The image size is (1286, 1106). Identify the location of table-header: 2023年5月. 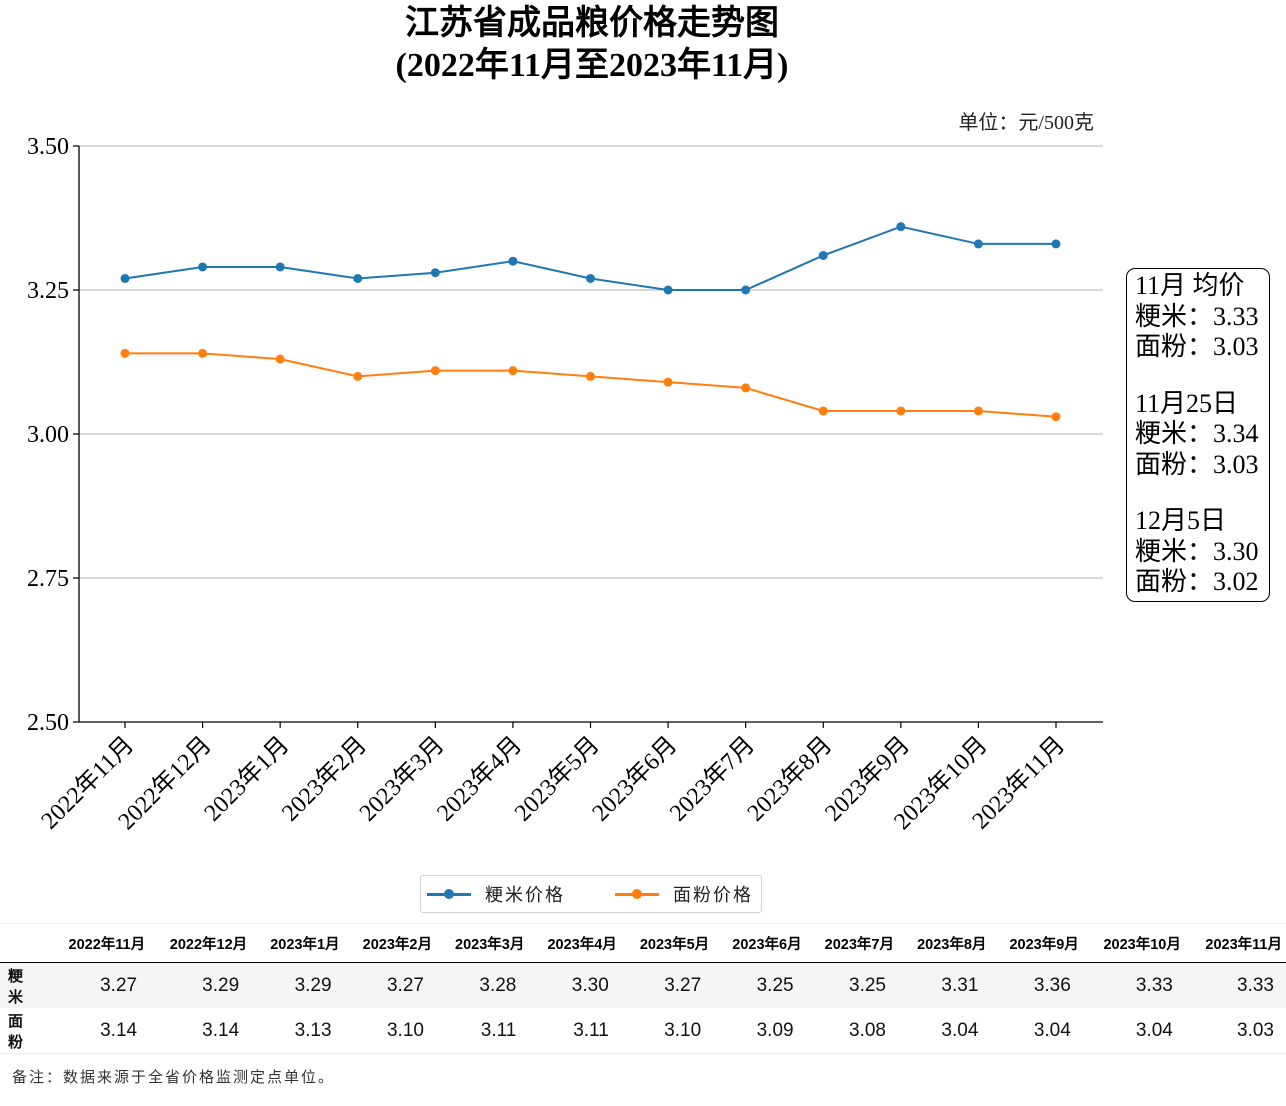
(667, 943).